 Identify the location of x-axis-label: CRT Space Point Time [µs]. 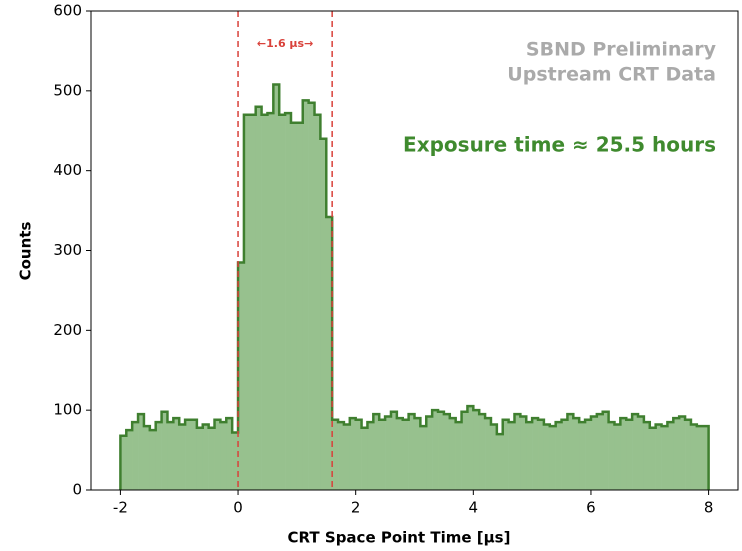
(399, 538).